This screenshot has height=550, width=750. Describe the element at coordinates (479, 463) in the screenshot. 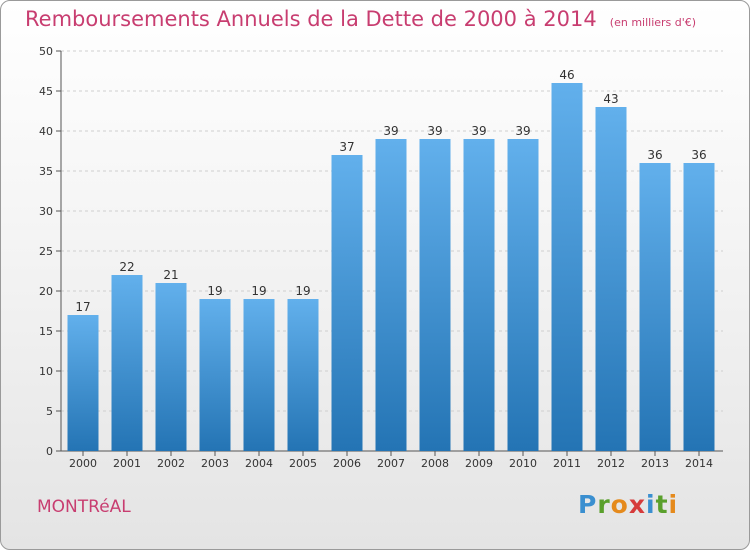

I see `x-tick-label: 2009` at that location.